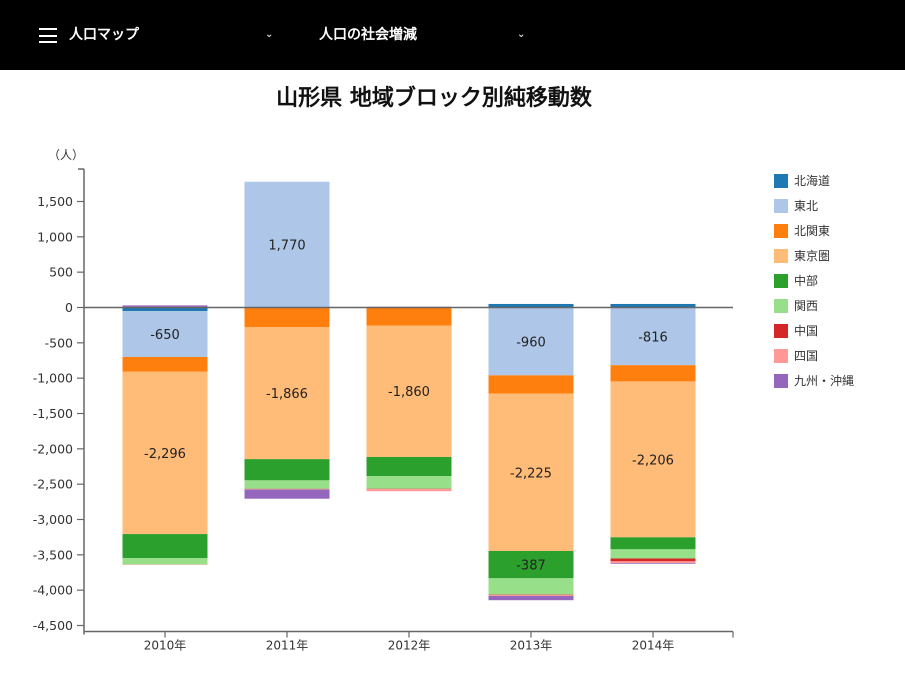  Describe the element at coordinates (104, 35) in the screenshot. I see `map-type-select-value: 人口マップ` at that location.